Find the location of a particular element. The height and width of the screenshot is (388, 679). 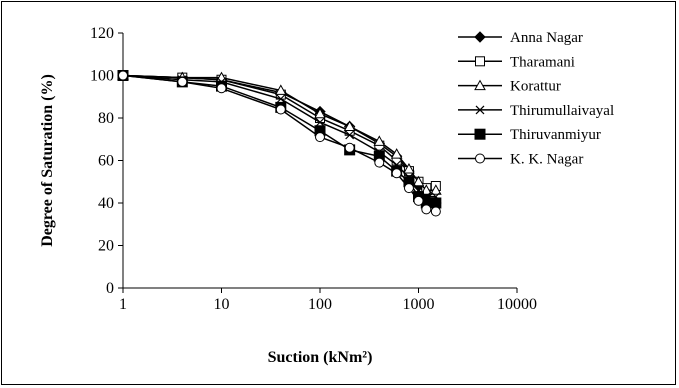

legend-label: Tharamani is located at coordinates (542, 62).